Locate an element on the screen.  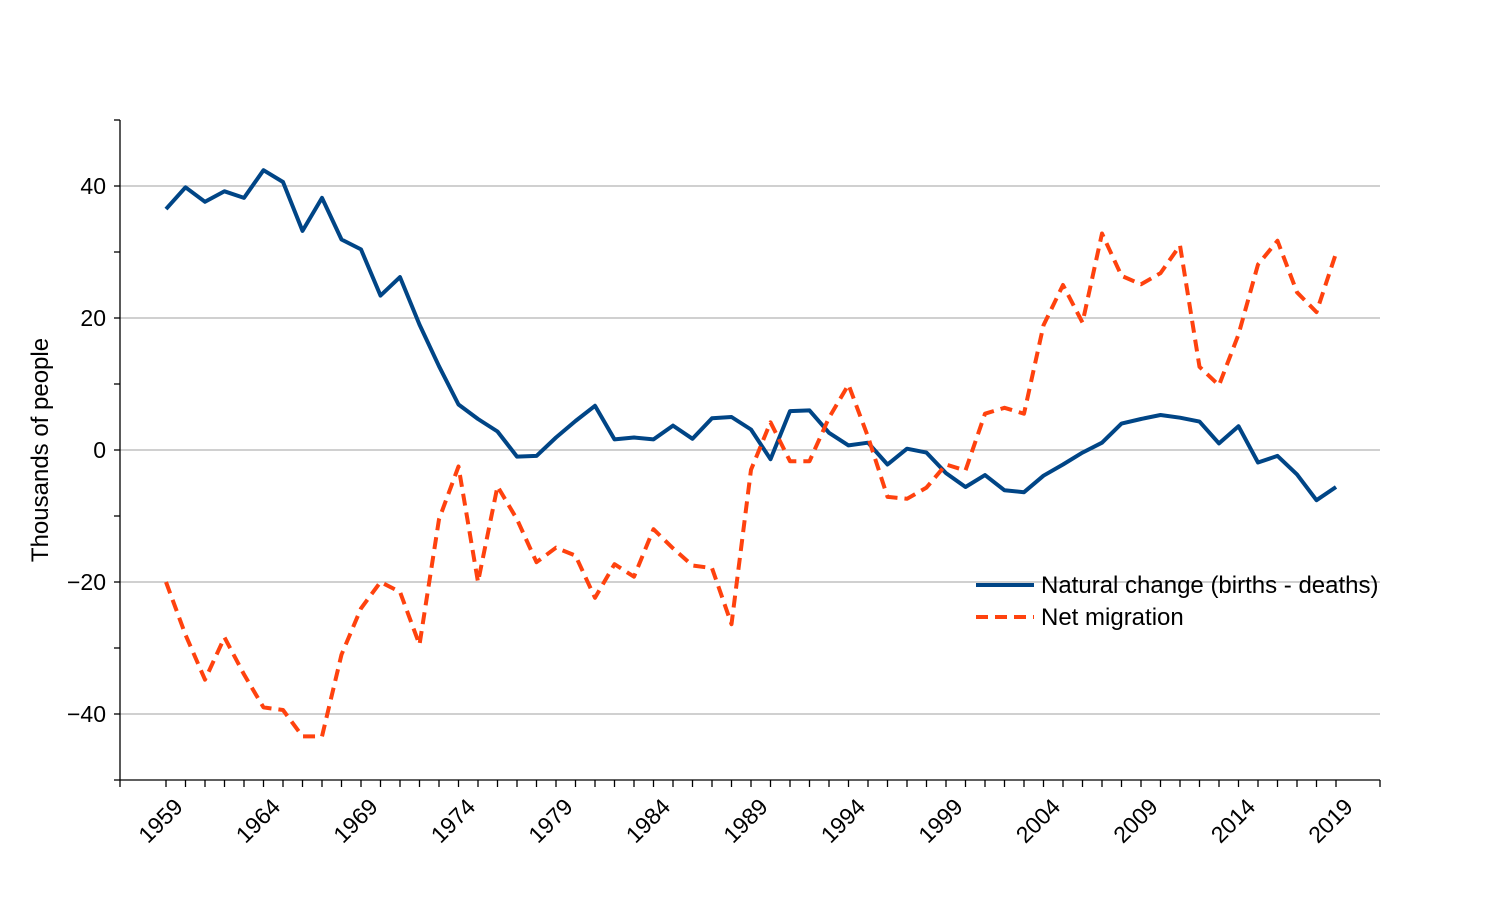
y-axis-ticks: 40 20 0 −20 −40 is located at coordinates (93, 450).